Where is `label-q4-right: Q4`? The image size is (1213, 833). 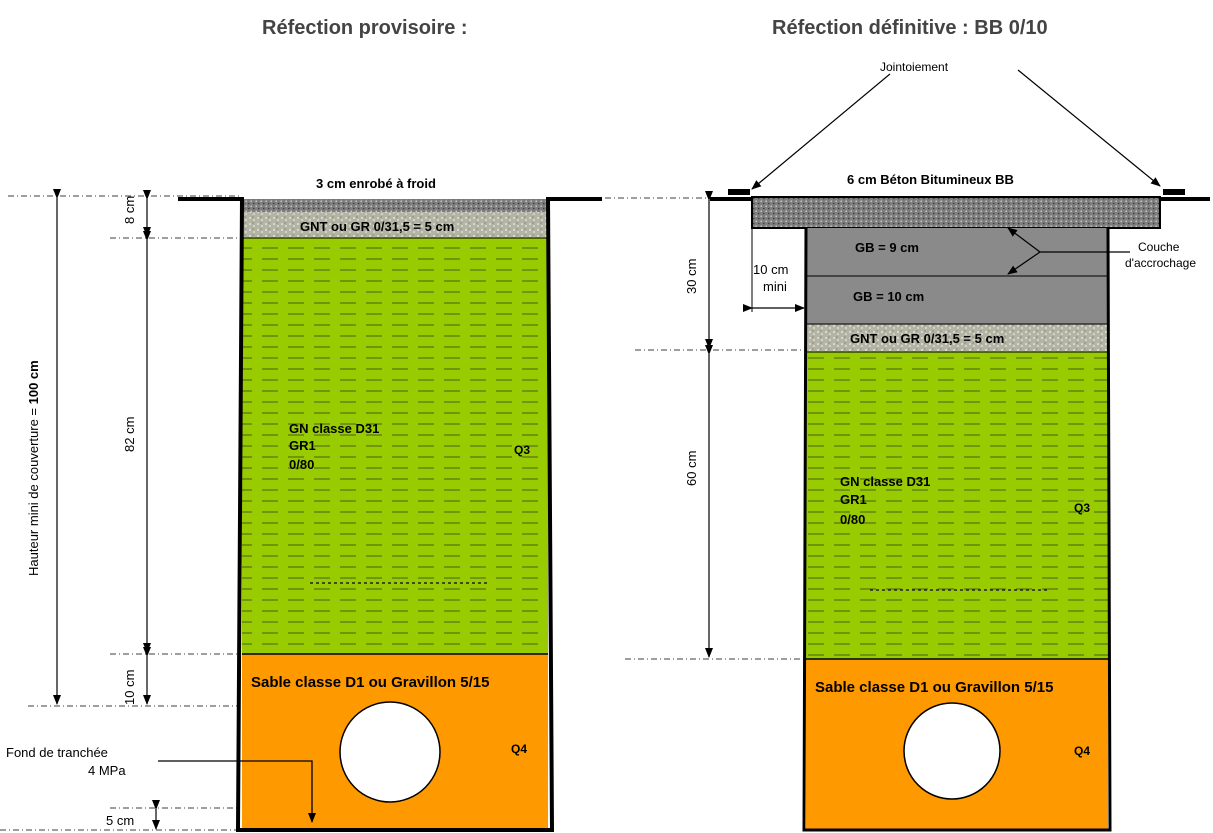
label-q4-right: Q4 is located at coordinates (1082, 751).